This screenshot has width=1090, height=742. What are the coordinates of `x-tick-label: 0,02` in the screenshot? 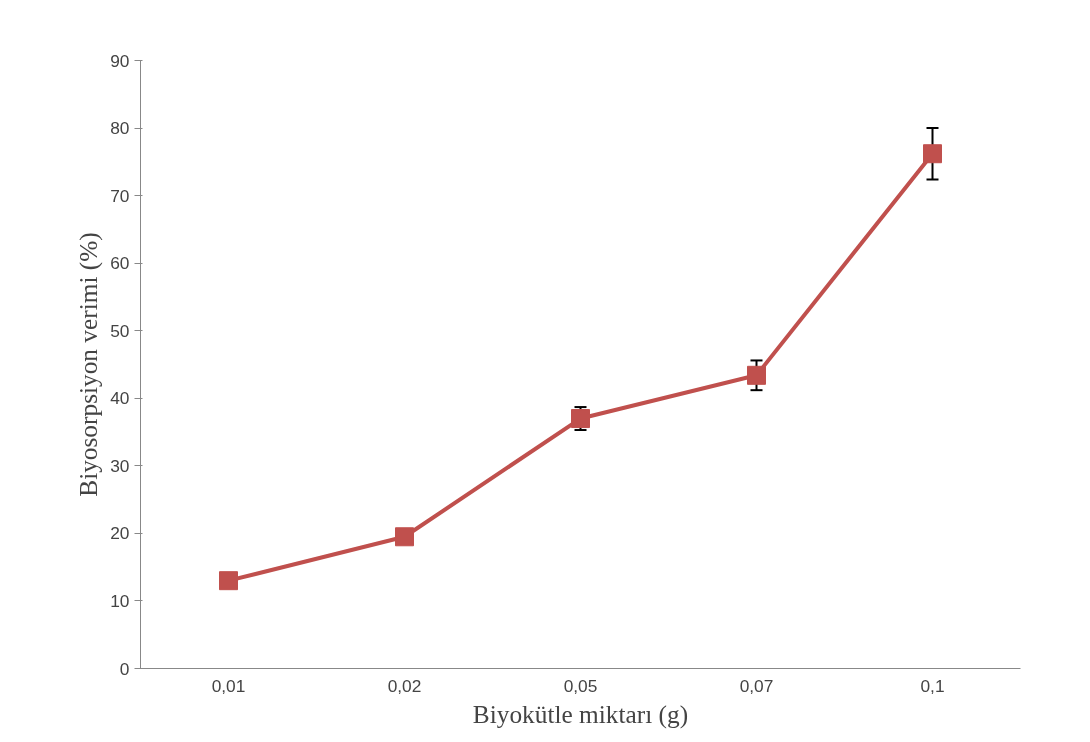 It's located at (404, 685).